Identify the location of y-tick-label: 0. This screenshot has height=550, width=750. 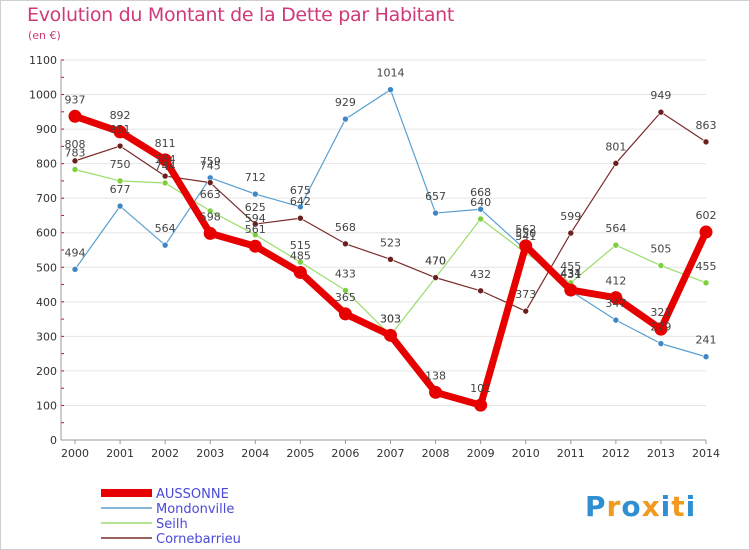
(53, 440).